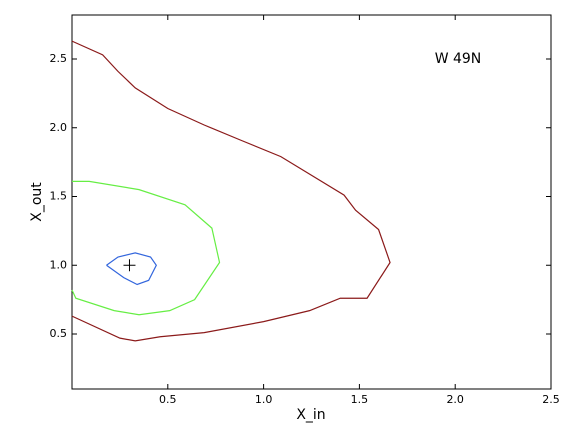  What do you see at coordinates (59, 333) in the screenshot?
I see `y-tick-label: 0.5` at bounding box center [59, 333].